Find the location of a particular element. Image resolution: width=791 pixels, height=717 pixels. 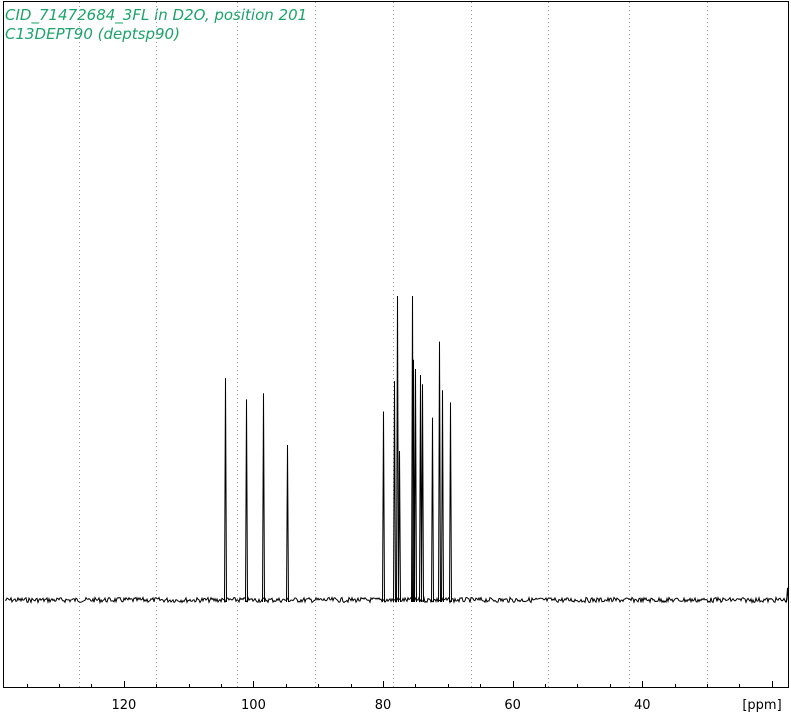

spectrum-title: CID_71472684_3FL in D2O, position 201 is located at coordinates (156, 15).